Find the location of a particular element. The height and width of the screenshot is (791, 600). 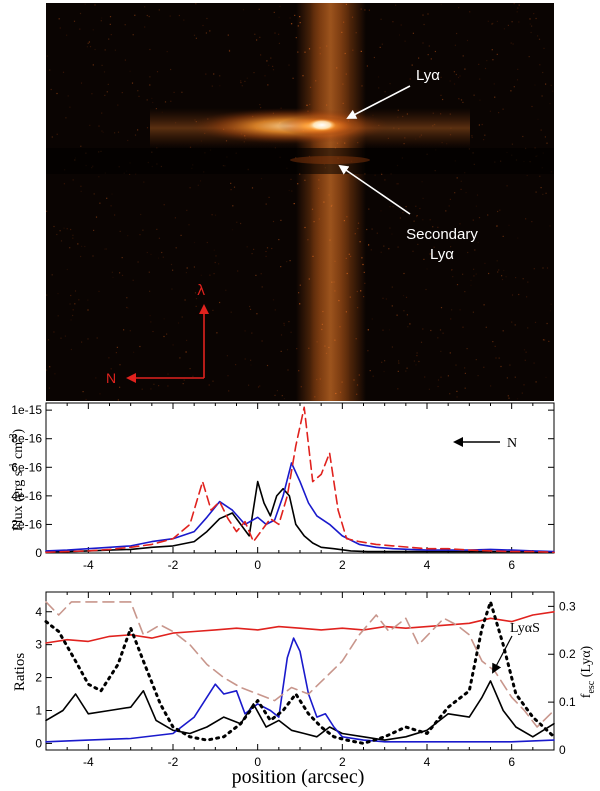

y-tick-label: 6e-16 is located at coordinates (26, 467).